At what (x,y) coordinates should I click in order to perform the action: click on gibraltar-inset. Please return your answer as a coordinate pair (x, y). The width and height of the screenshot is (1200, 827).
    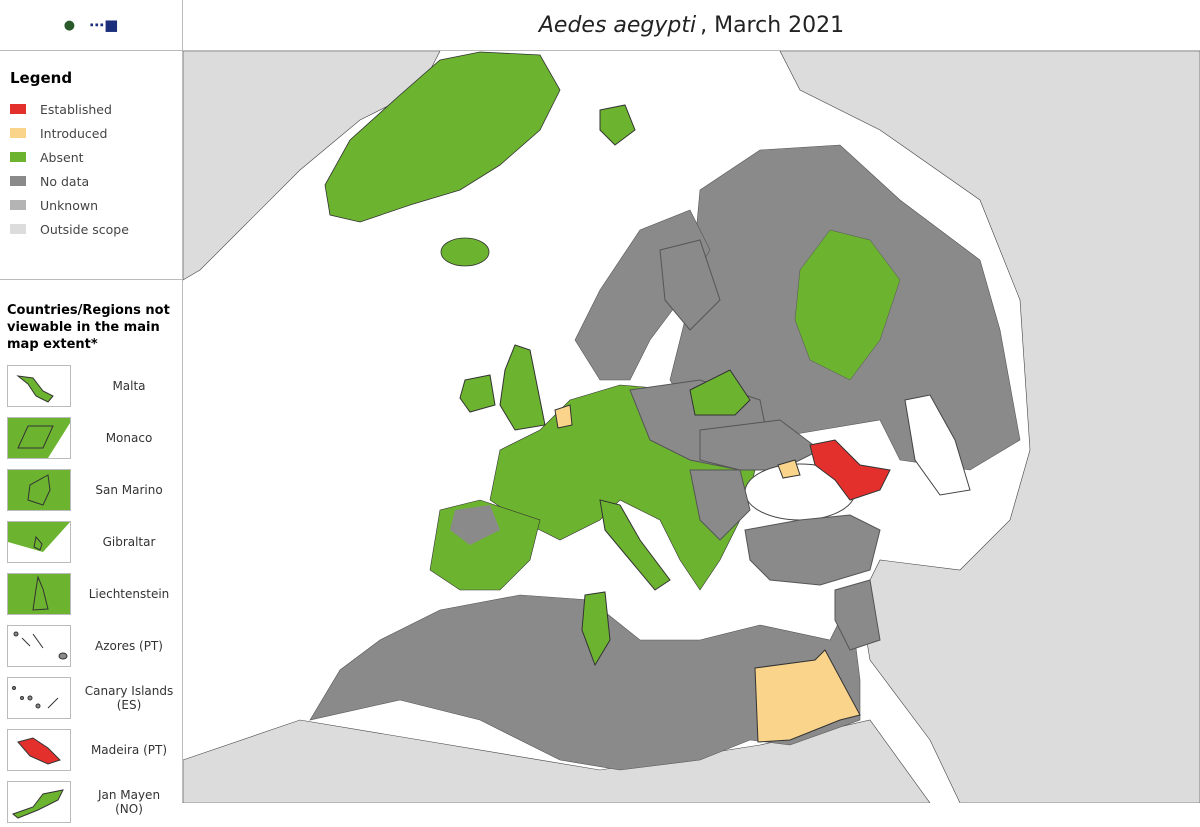
    Looking at the image, I should click on (39, 542).